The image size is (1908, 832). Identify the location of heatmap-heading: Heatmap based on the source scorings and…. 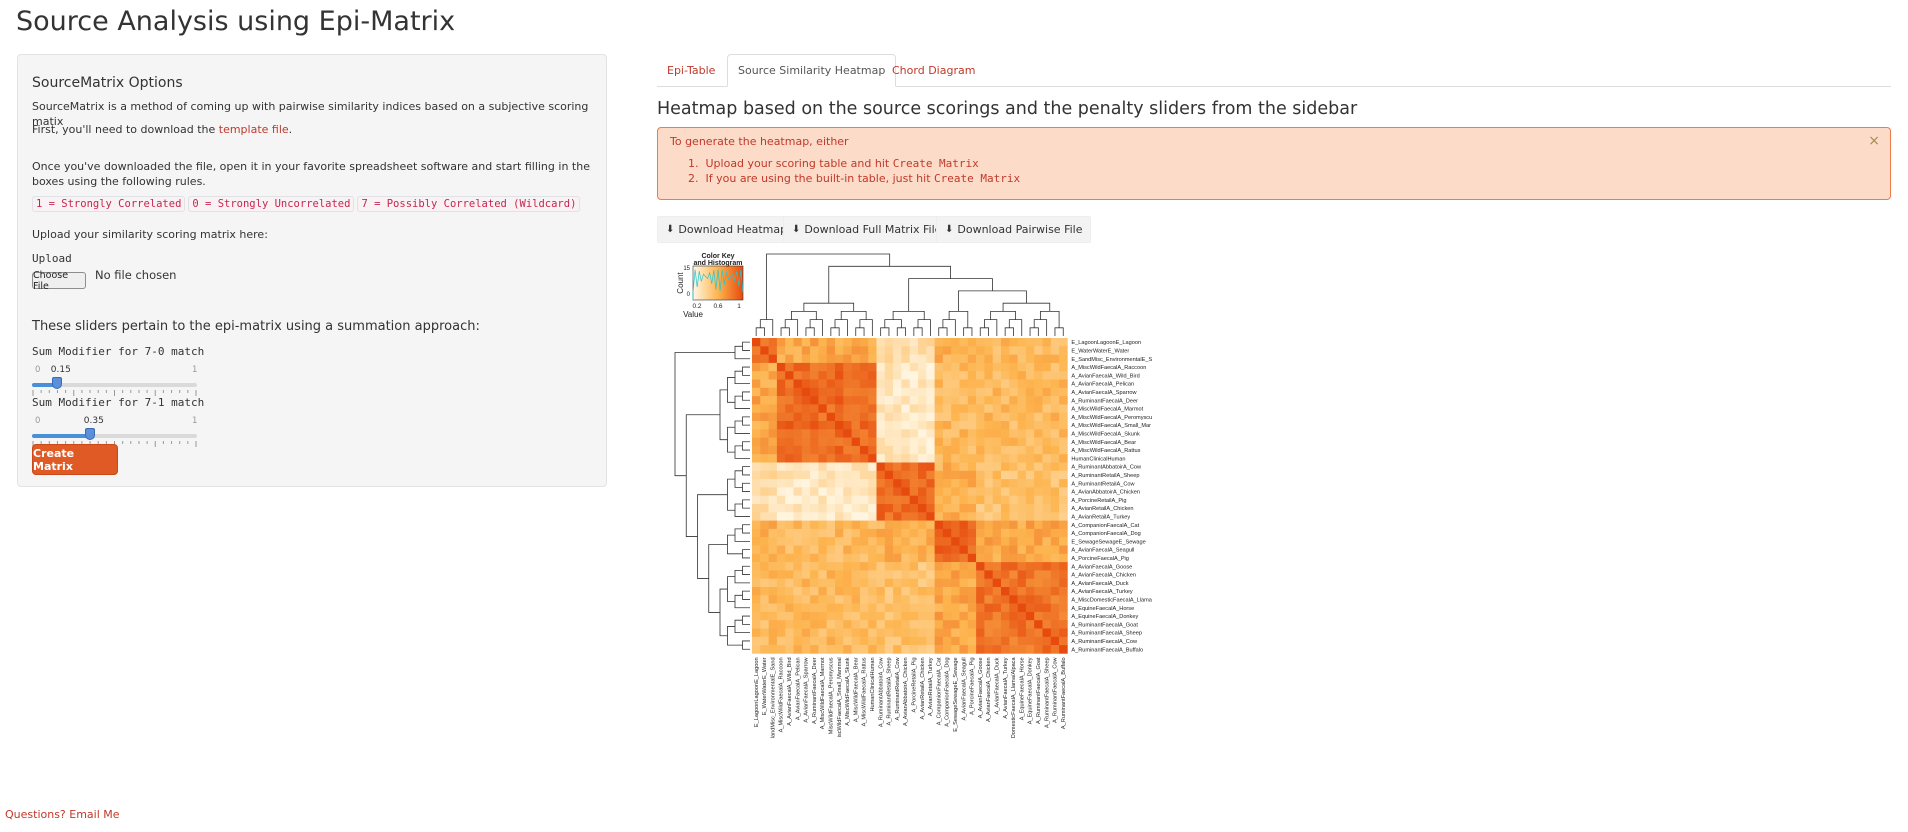
(1007, 109).